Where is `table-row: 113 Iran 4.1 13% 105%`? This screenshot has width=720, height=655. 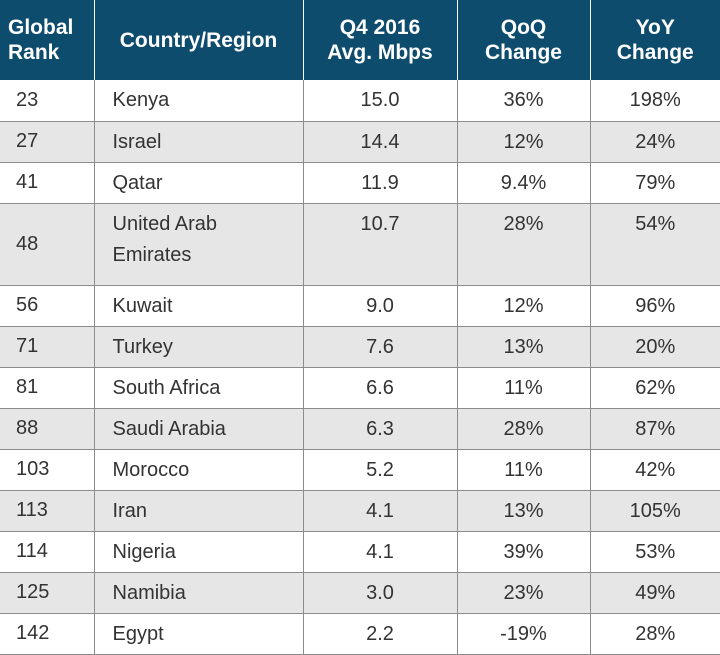
table-row: 113 Iran 4.1 13% 105% is located at coordinates (360, 511).